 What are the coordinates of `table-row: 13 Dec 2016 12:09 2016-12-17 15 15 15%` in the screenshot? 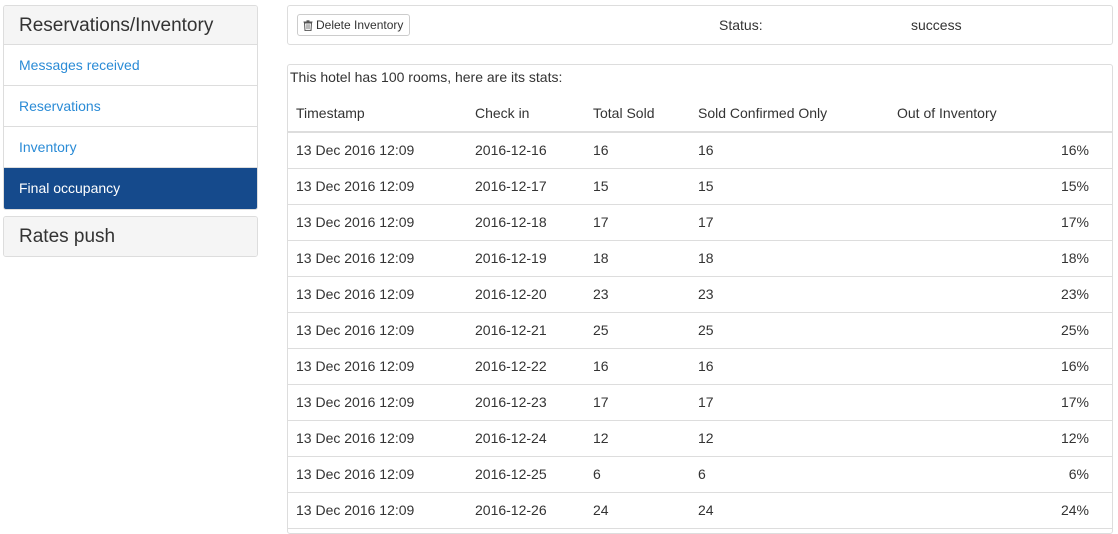 It's located at (700, 186).